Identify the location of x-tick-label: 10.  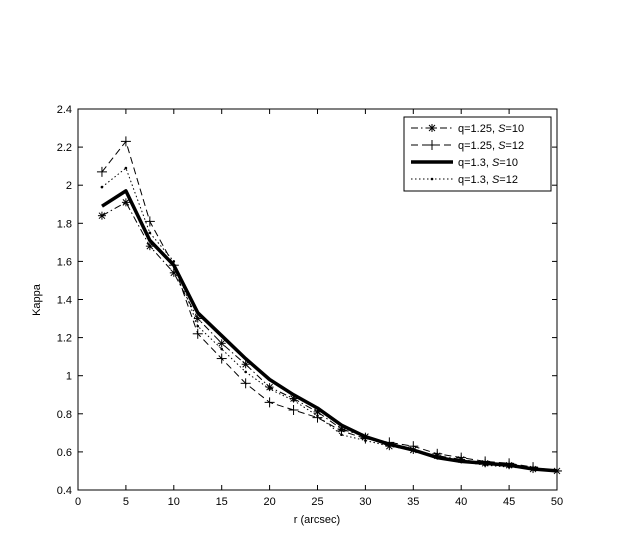
(174, 502).